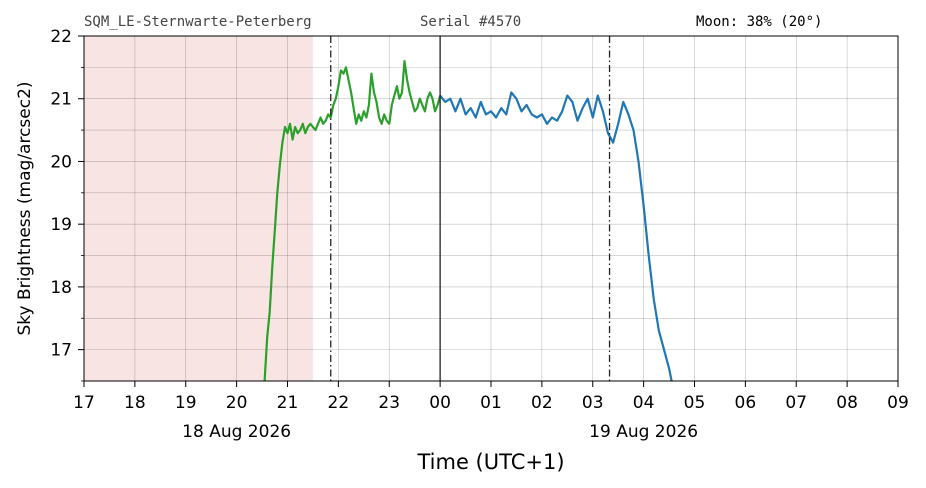 This screenshot has height=488, width=926. I want to click on y-axis-label: Sky Brightness (mag/arcsec2), so click(25, 208).